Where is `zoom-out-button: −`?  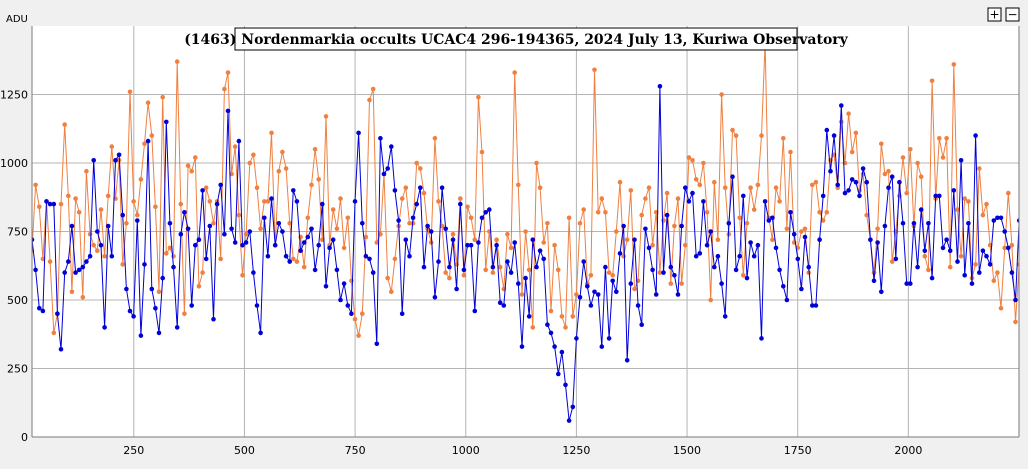
zoom-out-button: − is located at coordinates (1012, 15).